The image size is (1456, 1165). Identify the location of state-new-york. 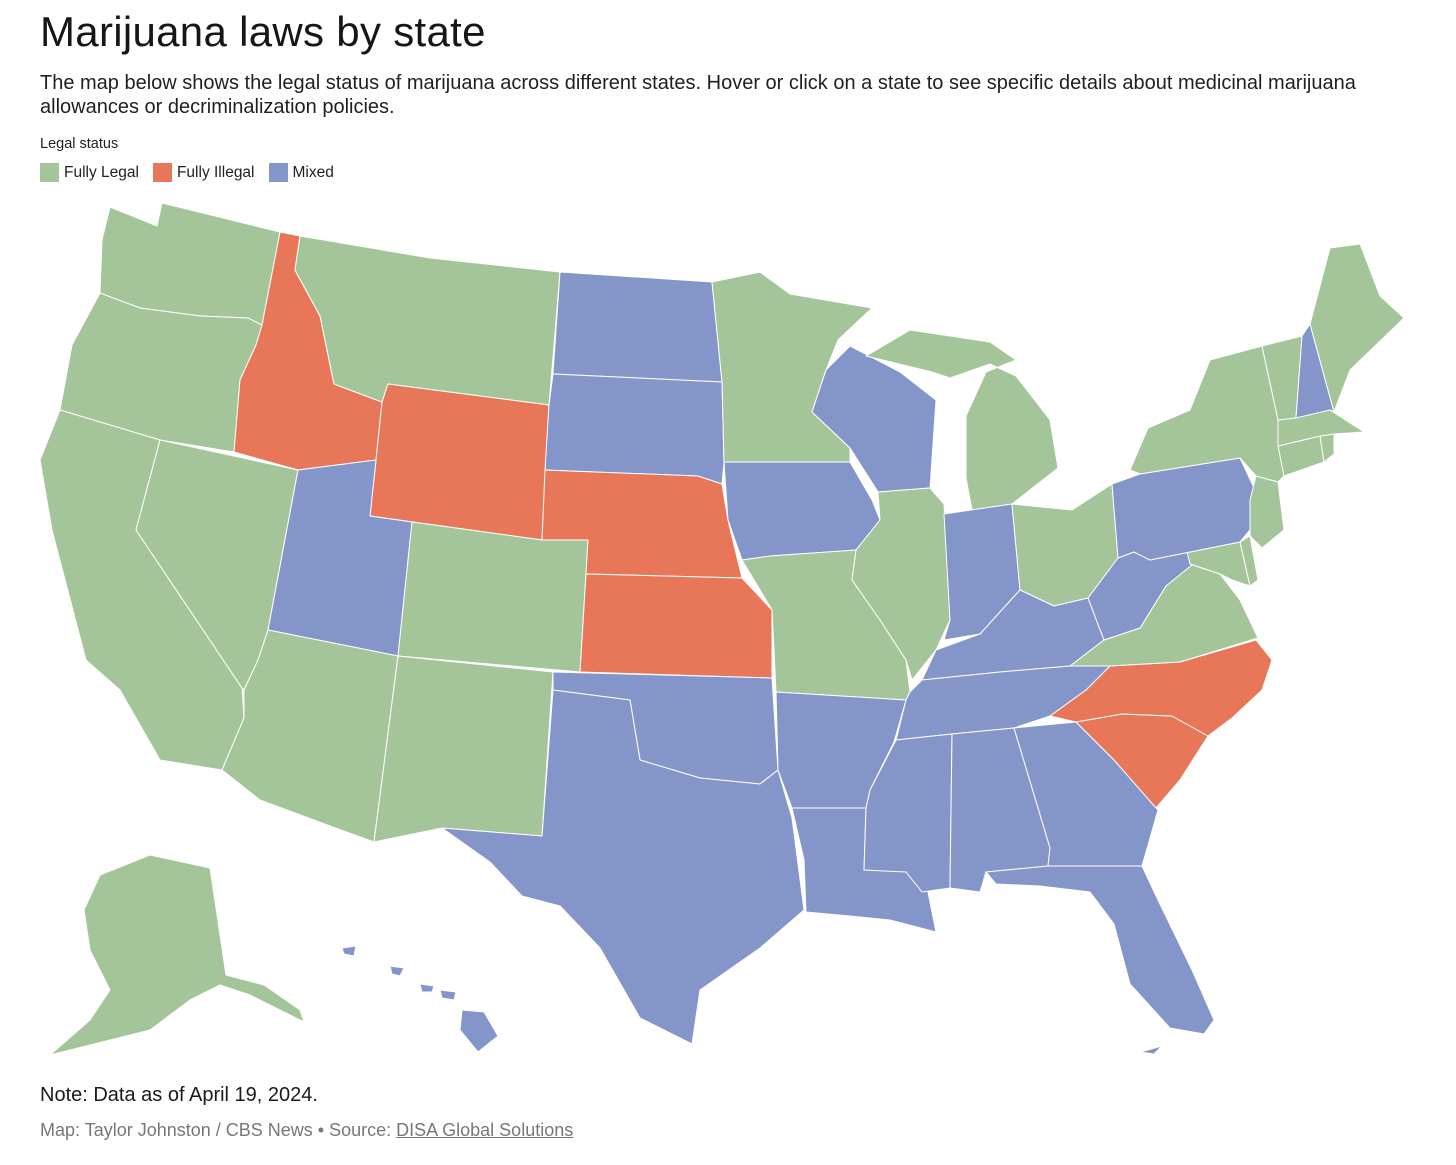
(1207, 414).